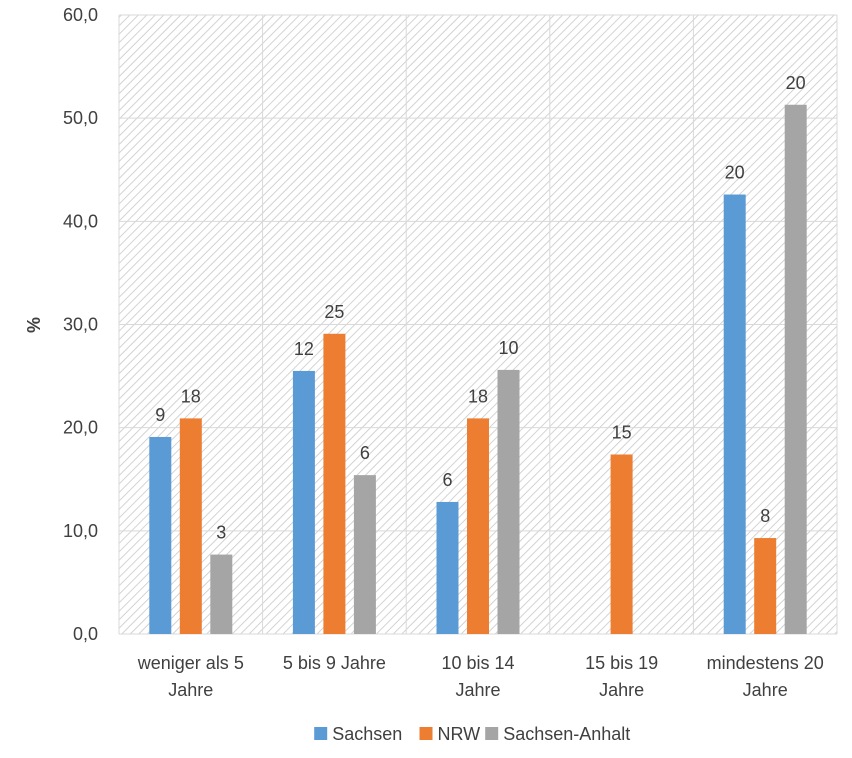 The width and height of the screenshot is (852, 758). I want to click on legend-label: NRW, so click(459, 734).